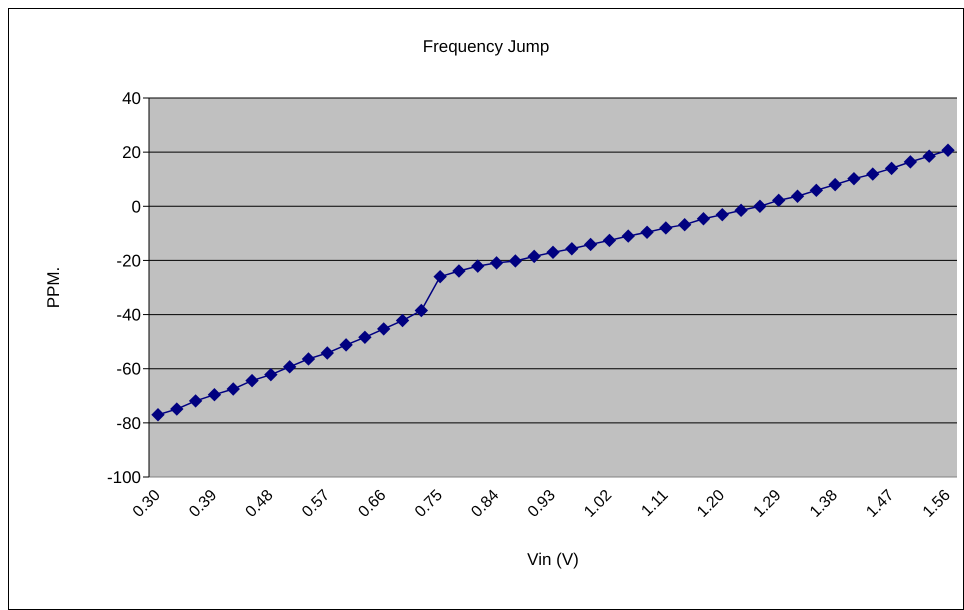 The height and width of the screenshot is (610, 964). Describe the element at coordinates (259, 503) in the screenshot. I see `x-tick-label: 0.48` at that location.